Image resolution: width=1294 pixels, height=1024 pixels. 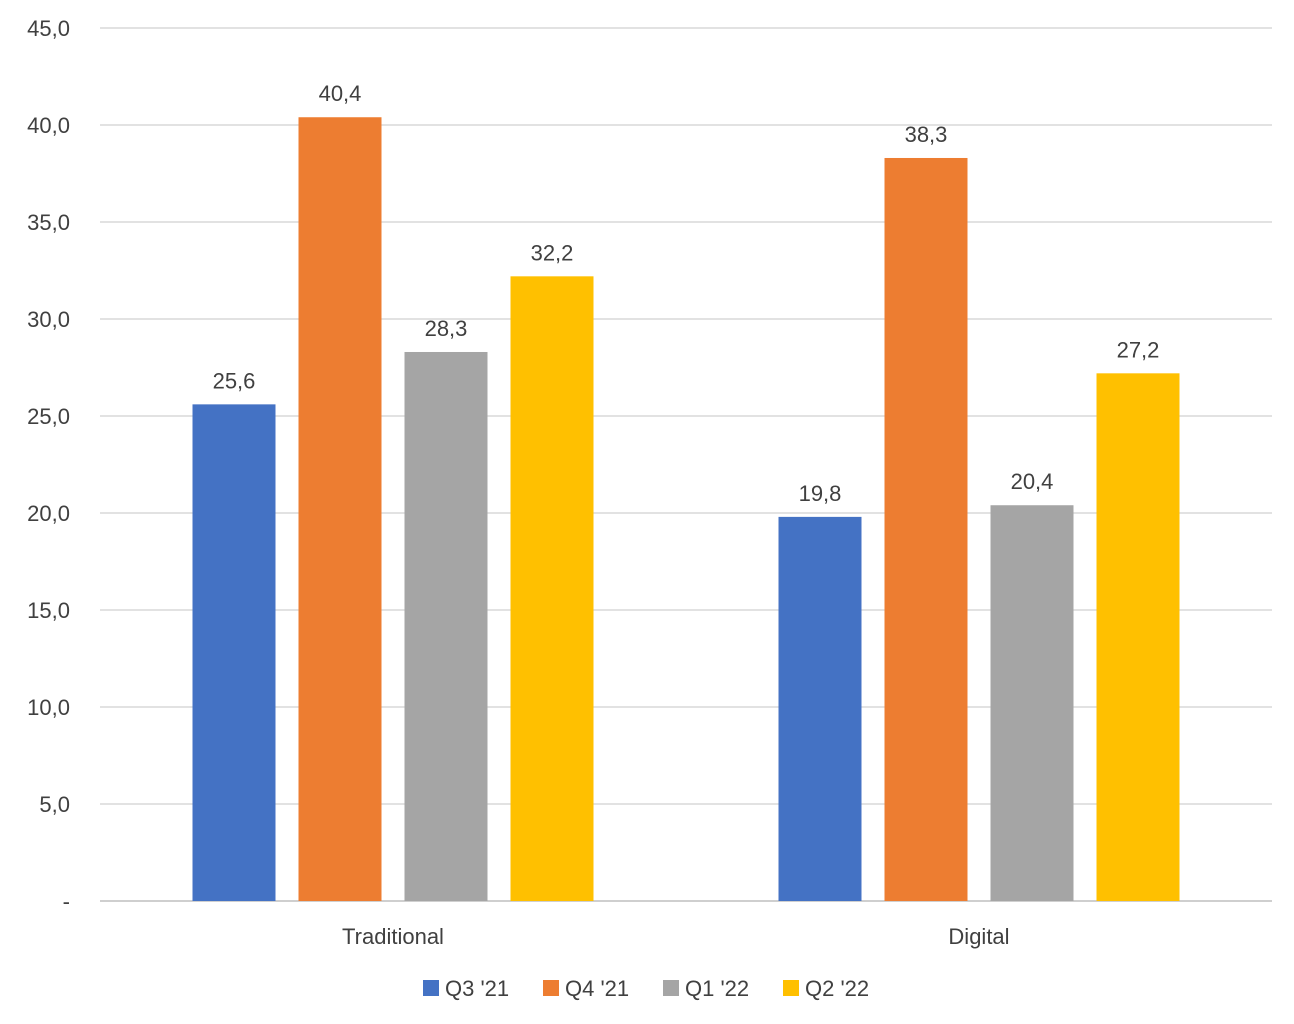 I want to click on x-axis-categories: Traditional Digital, so click(x=676, y=936).